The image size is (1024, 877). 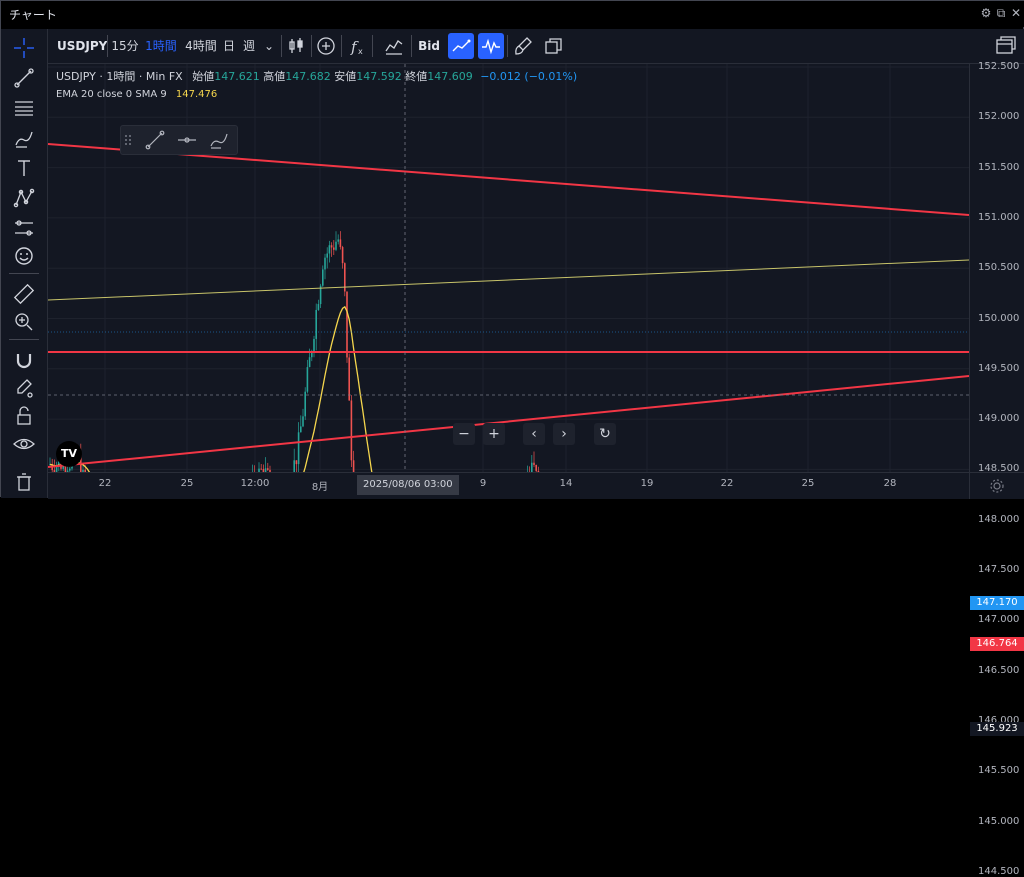 What do you see at coordinates (408, 485) in the screenshot?
I see `crosshair-time-label: 2025/08/06 03:00` at bounding box center [408, 485].